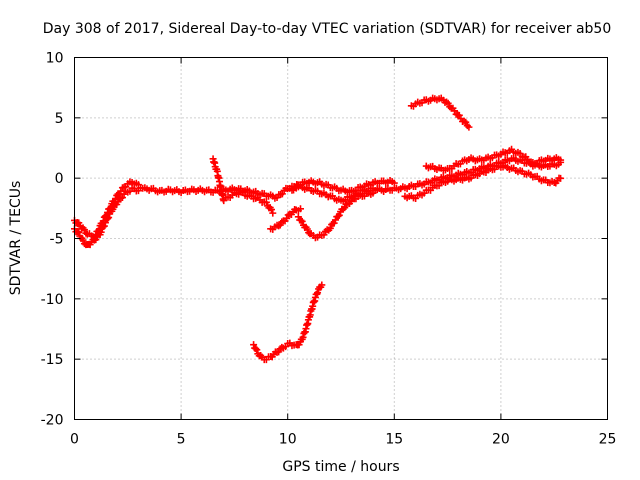  What do you see at coordinates (57, 240) in the screenshot?
I see `y-tick-label: -5` at bounding box center [57, 240].